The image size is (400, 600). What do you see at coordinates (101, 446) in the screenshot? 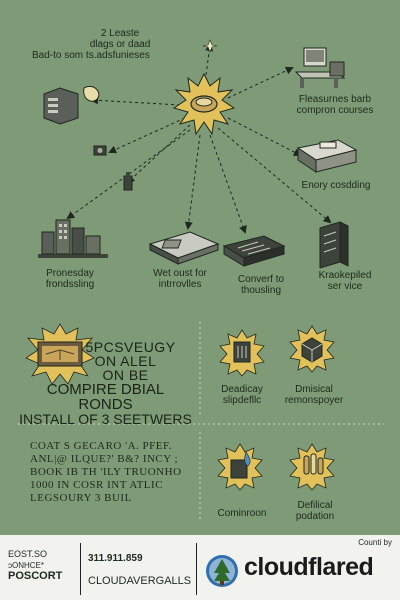
I see `lower-paragraph-line1: COAT S GECARO 'A. PFEF.` at bounding box center [101, 446].